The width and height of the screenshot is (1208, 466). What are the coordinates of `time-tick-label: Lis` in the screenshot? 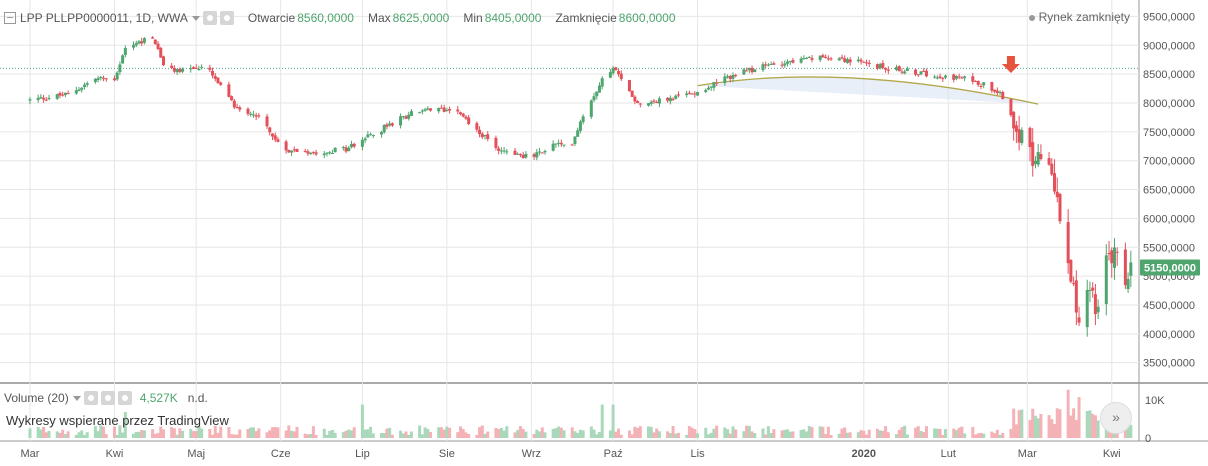 It's located at (698, 454).